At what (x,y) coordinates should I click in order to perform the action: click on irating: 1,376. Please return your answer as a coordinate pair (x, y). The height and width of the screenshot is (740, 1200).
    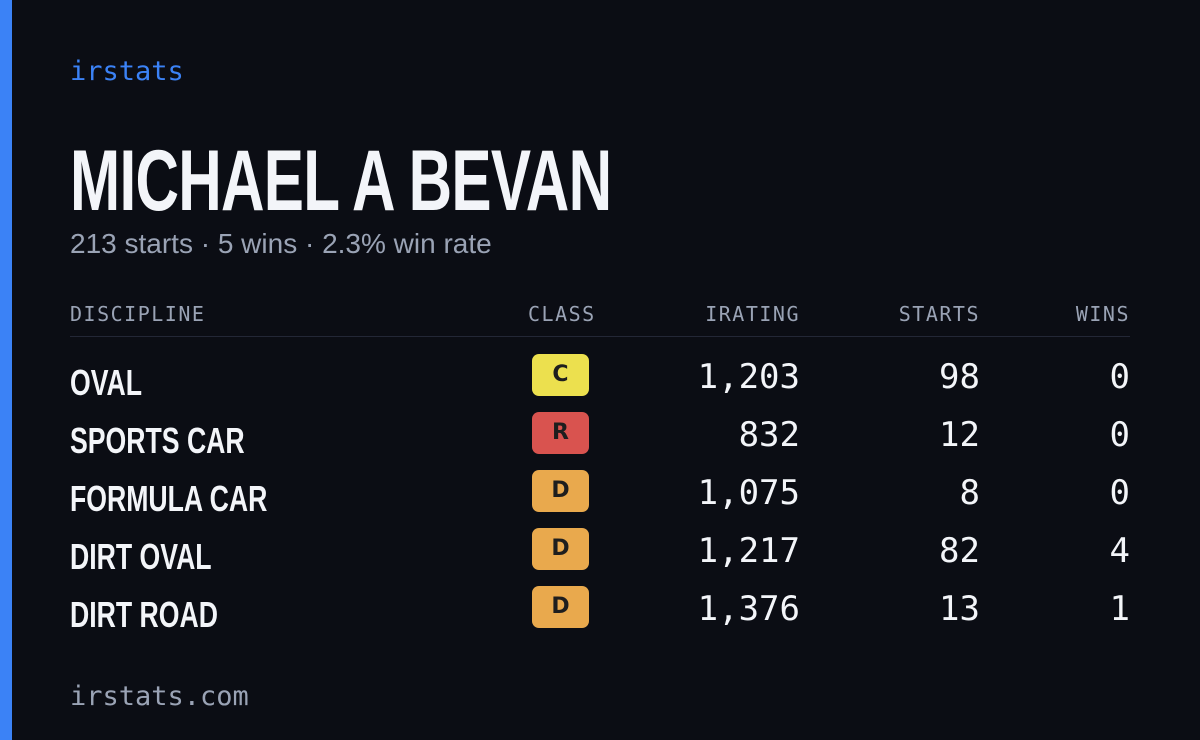
    Looking at the image, I should click on (748, 609).